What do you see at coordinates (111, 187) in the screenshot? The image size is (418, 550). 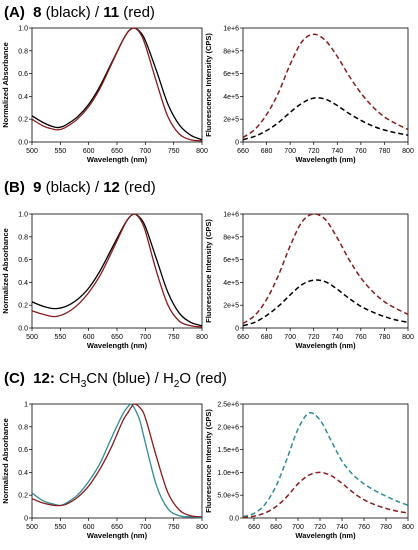 I see `panel-title-part: 12` at bounding box center [111, 187].